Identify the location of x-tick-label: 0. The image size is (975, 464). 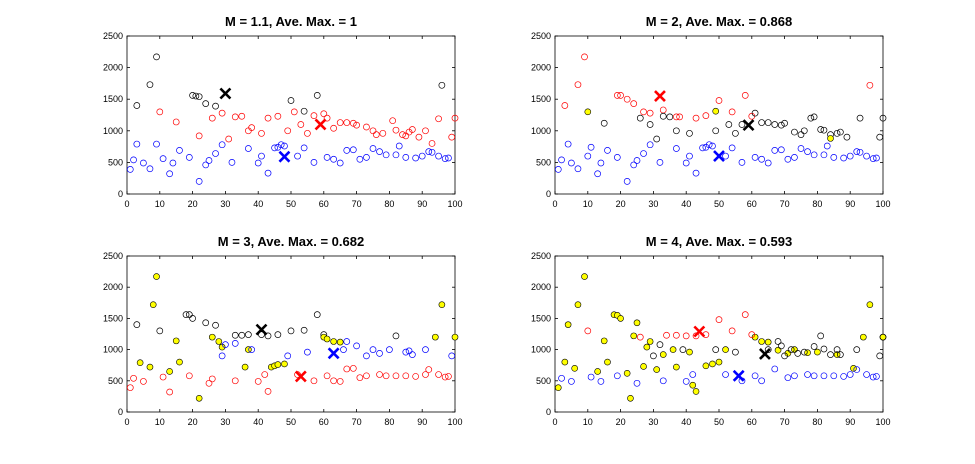
(126, 422).